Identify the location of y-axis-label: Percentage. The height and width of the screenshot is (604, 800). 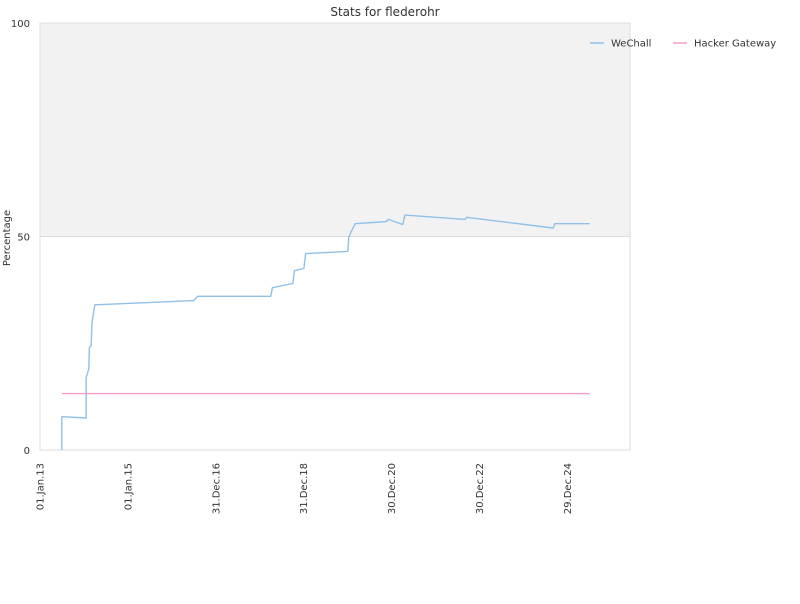
(7, 238).